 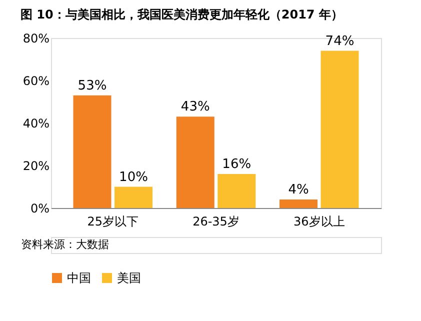 What do you see at coordinates (65, 244) in the screenshot?
I see `text: 资料来源：大数据` at bounding box center [65, 244].